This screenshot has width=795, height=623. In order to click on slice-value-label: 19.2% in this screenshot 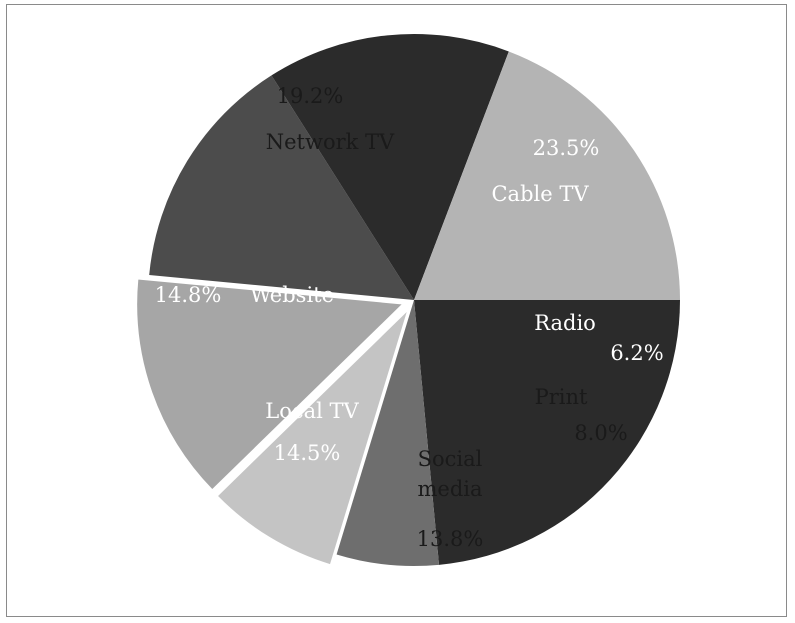, I will do `click(310, 96)`.